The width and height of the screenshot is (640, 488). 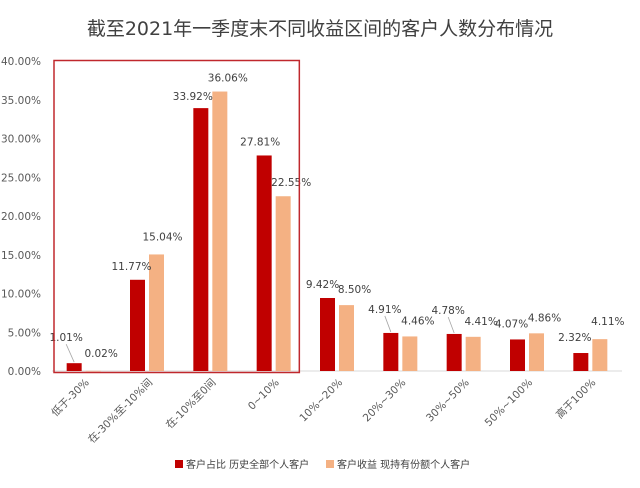 What do you see at coordinates (385, 401) in the screenshot?
I see `x-category-label: 20%~30%` at bounding box center [385, 401].